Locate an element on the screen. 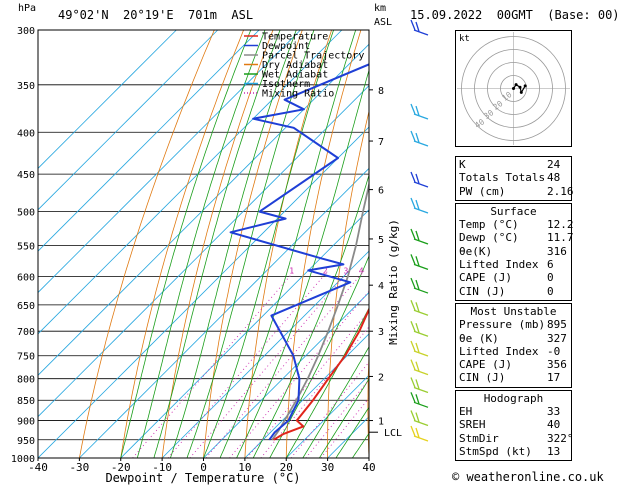 The image size is (629, 486). index-row: CAPE (J) 356 is located at coordinates (513, 364).